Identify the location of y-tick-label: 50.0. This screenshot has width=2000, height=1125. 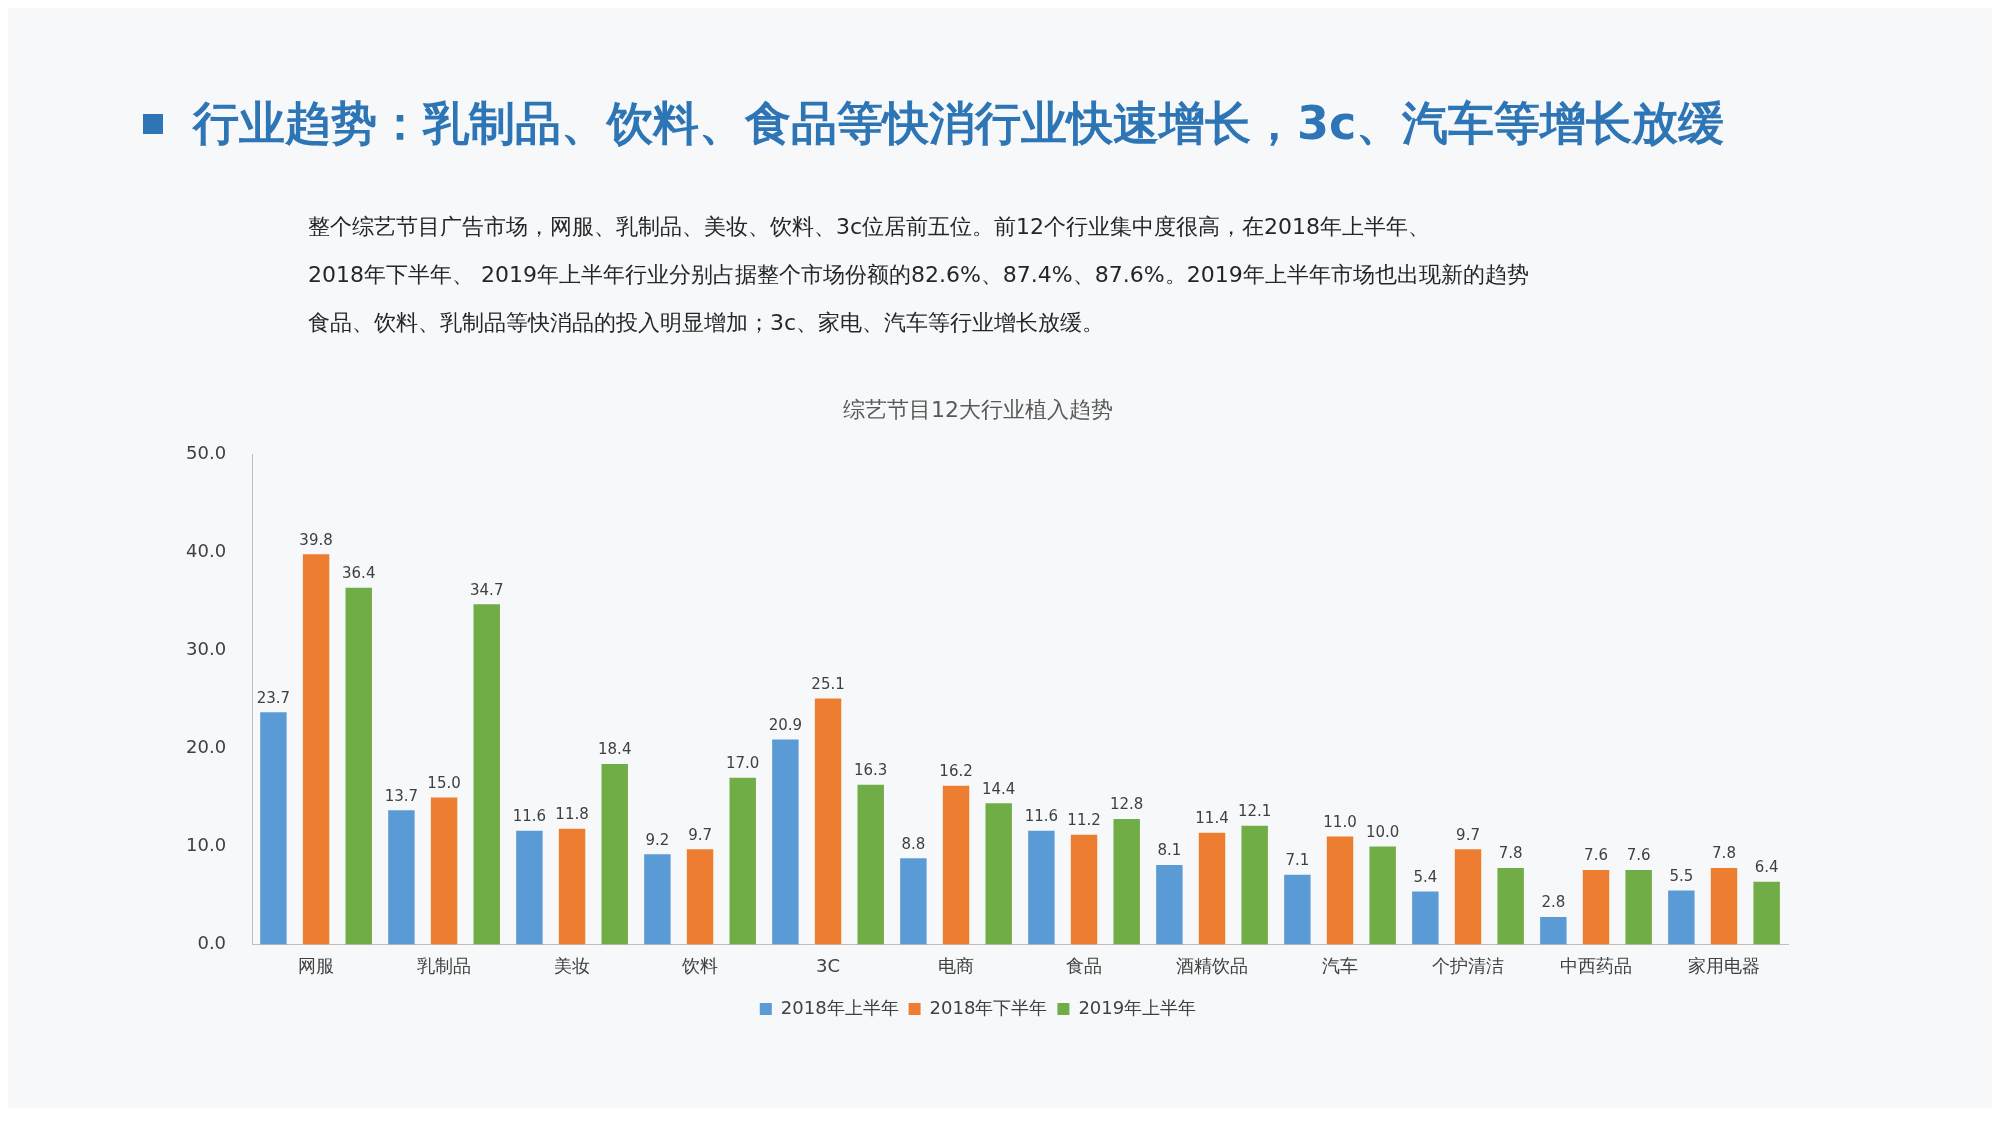
(206, 453).